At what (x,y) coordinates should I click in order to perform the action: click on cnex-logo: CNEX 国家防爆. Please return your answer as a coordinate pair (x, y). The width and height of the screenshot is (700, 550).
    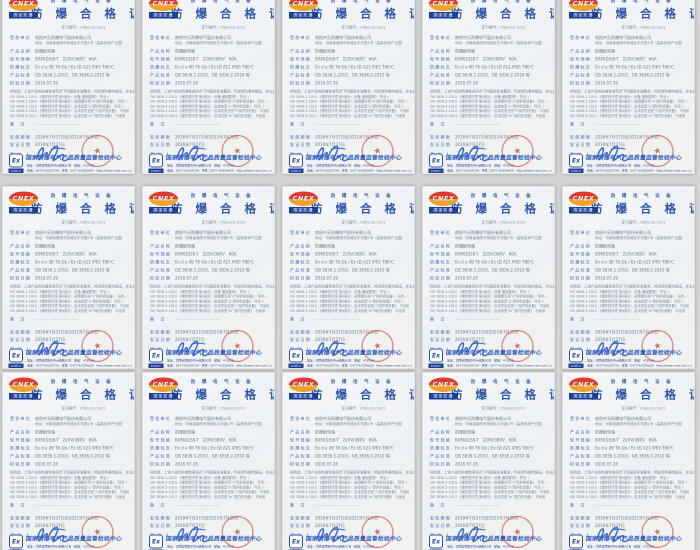
    Looking at the image, I should click on (24, 202).